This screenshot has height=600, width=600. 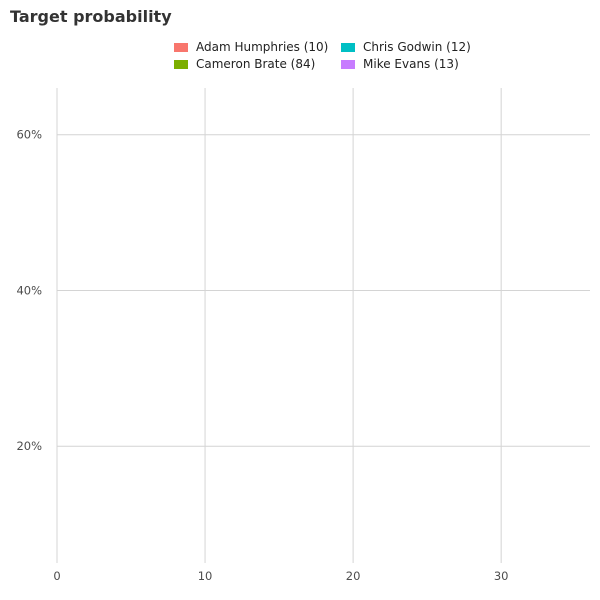 What do you see at coordinates (29, 135) in the screenshot?
I see `y-tick-label: 60%` at bounding box center [29, 135].